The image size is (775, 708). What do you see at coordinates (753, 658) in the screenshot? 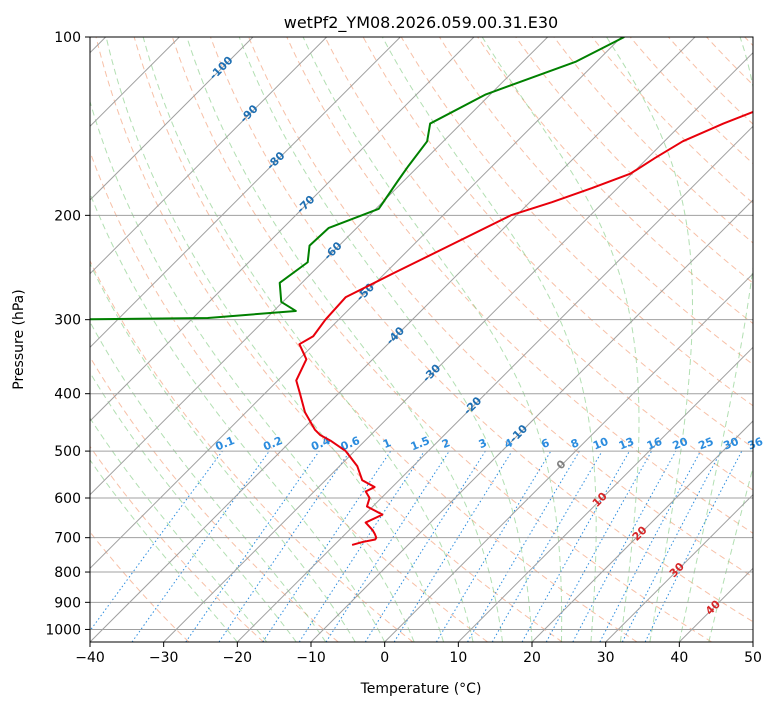
I see `x-tick-label: 50` at bounding box center [753, 658].